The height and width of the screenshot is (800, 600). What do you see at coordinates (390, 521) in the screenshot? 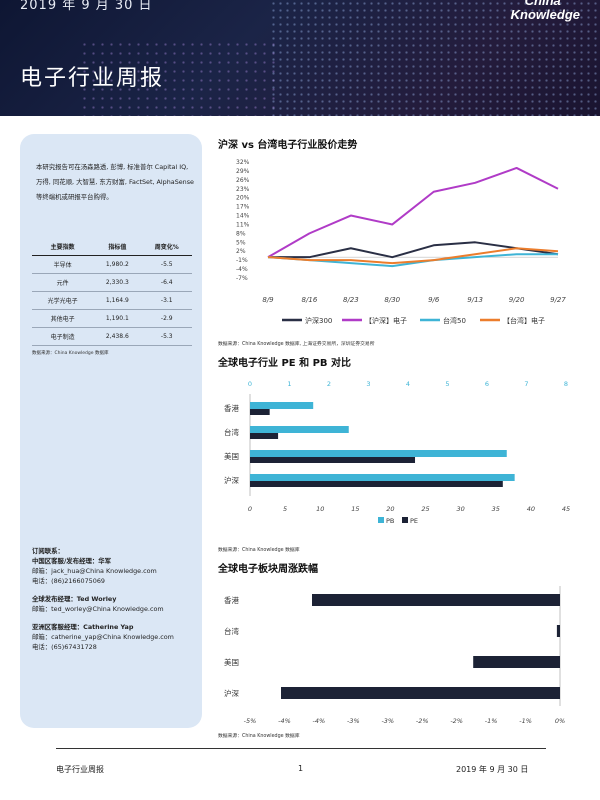
I see `legend-label: PB` at bounding box center [390, 521].